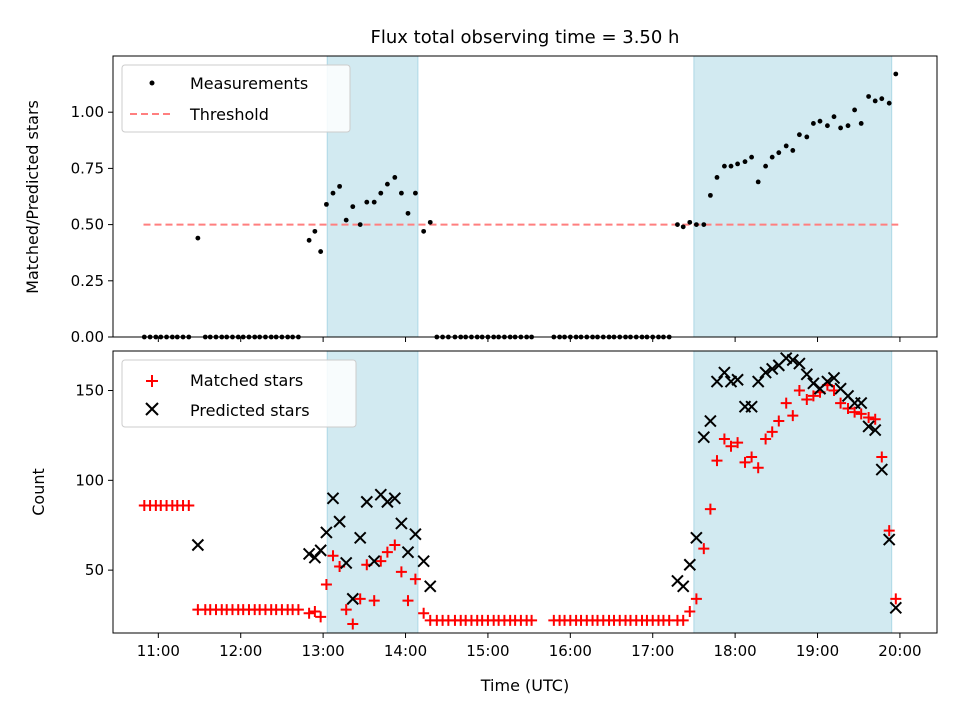 The height and width of the screenshot is (720, 960). I want to click on legend-measurements-label: Measurements, so click(249, 83).